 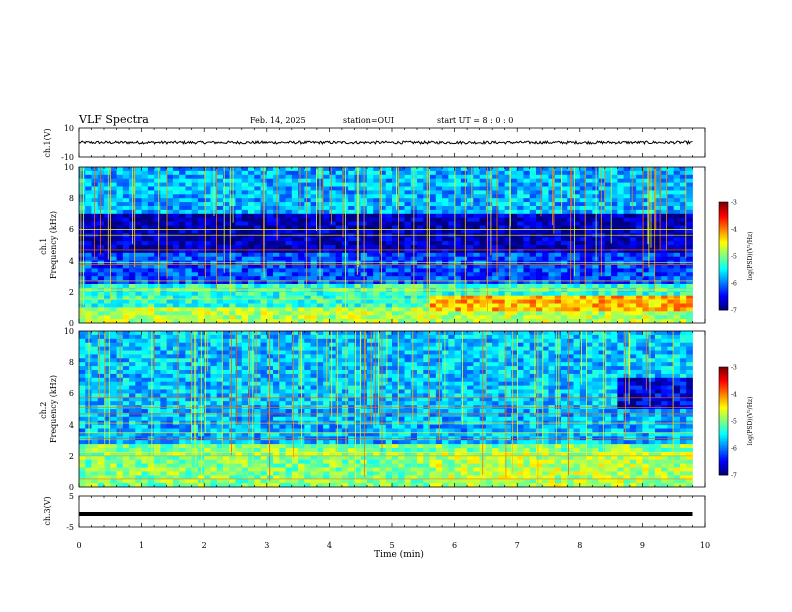 What do you see at coordinates (69, 167) in the screenshot?
I see `ch1-spectrogram-ytick: 10` at bounding box center [69, 167].